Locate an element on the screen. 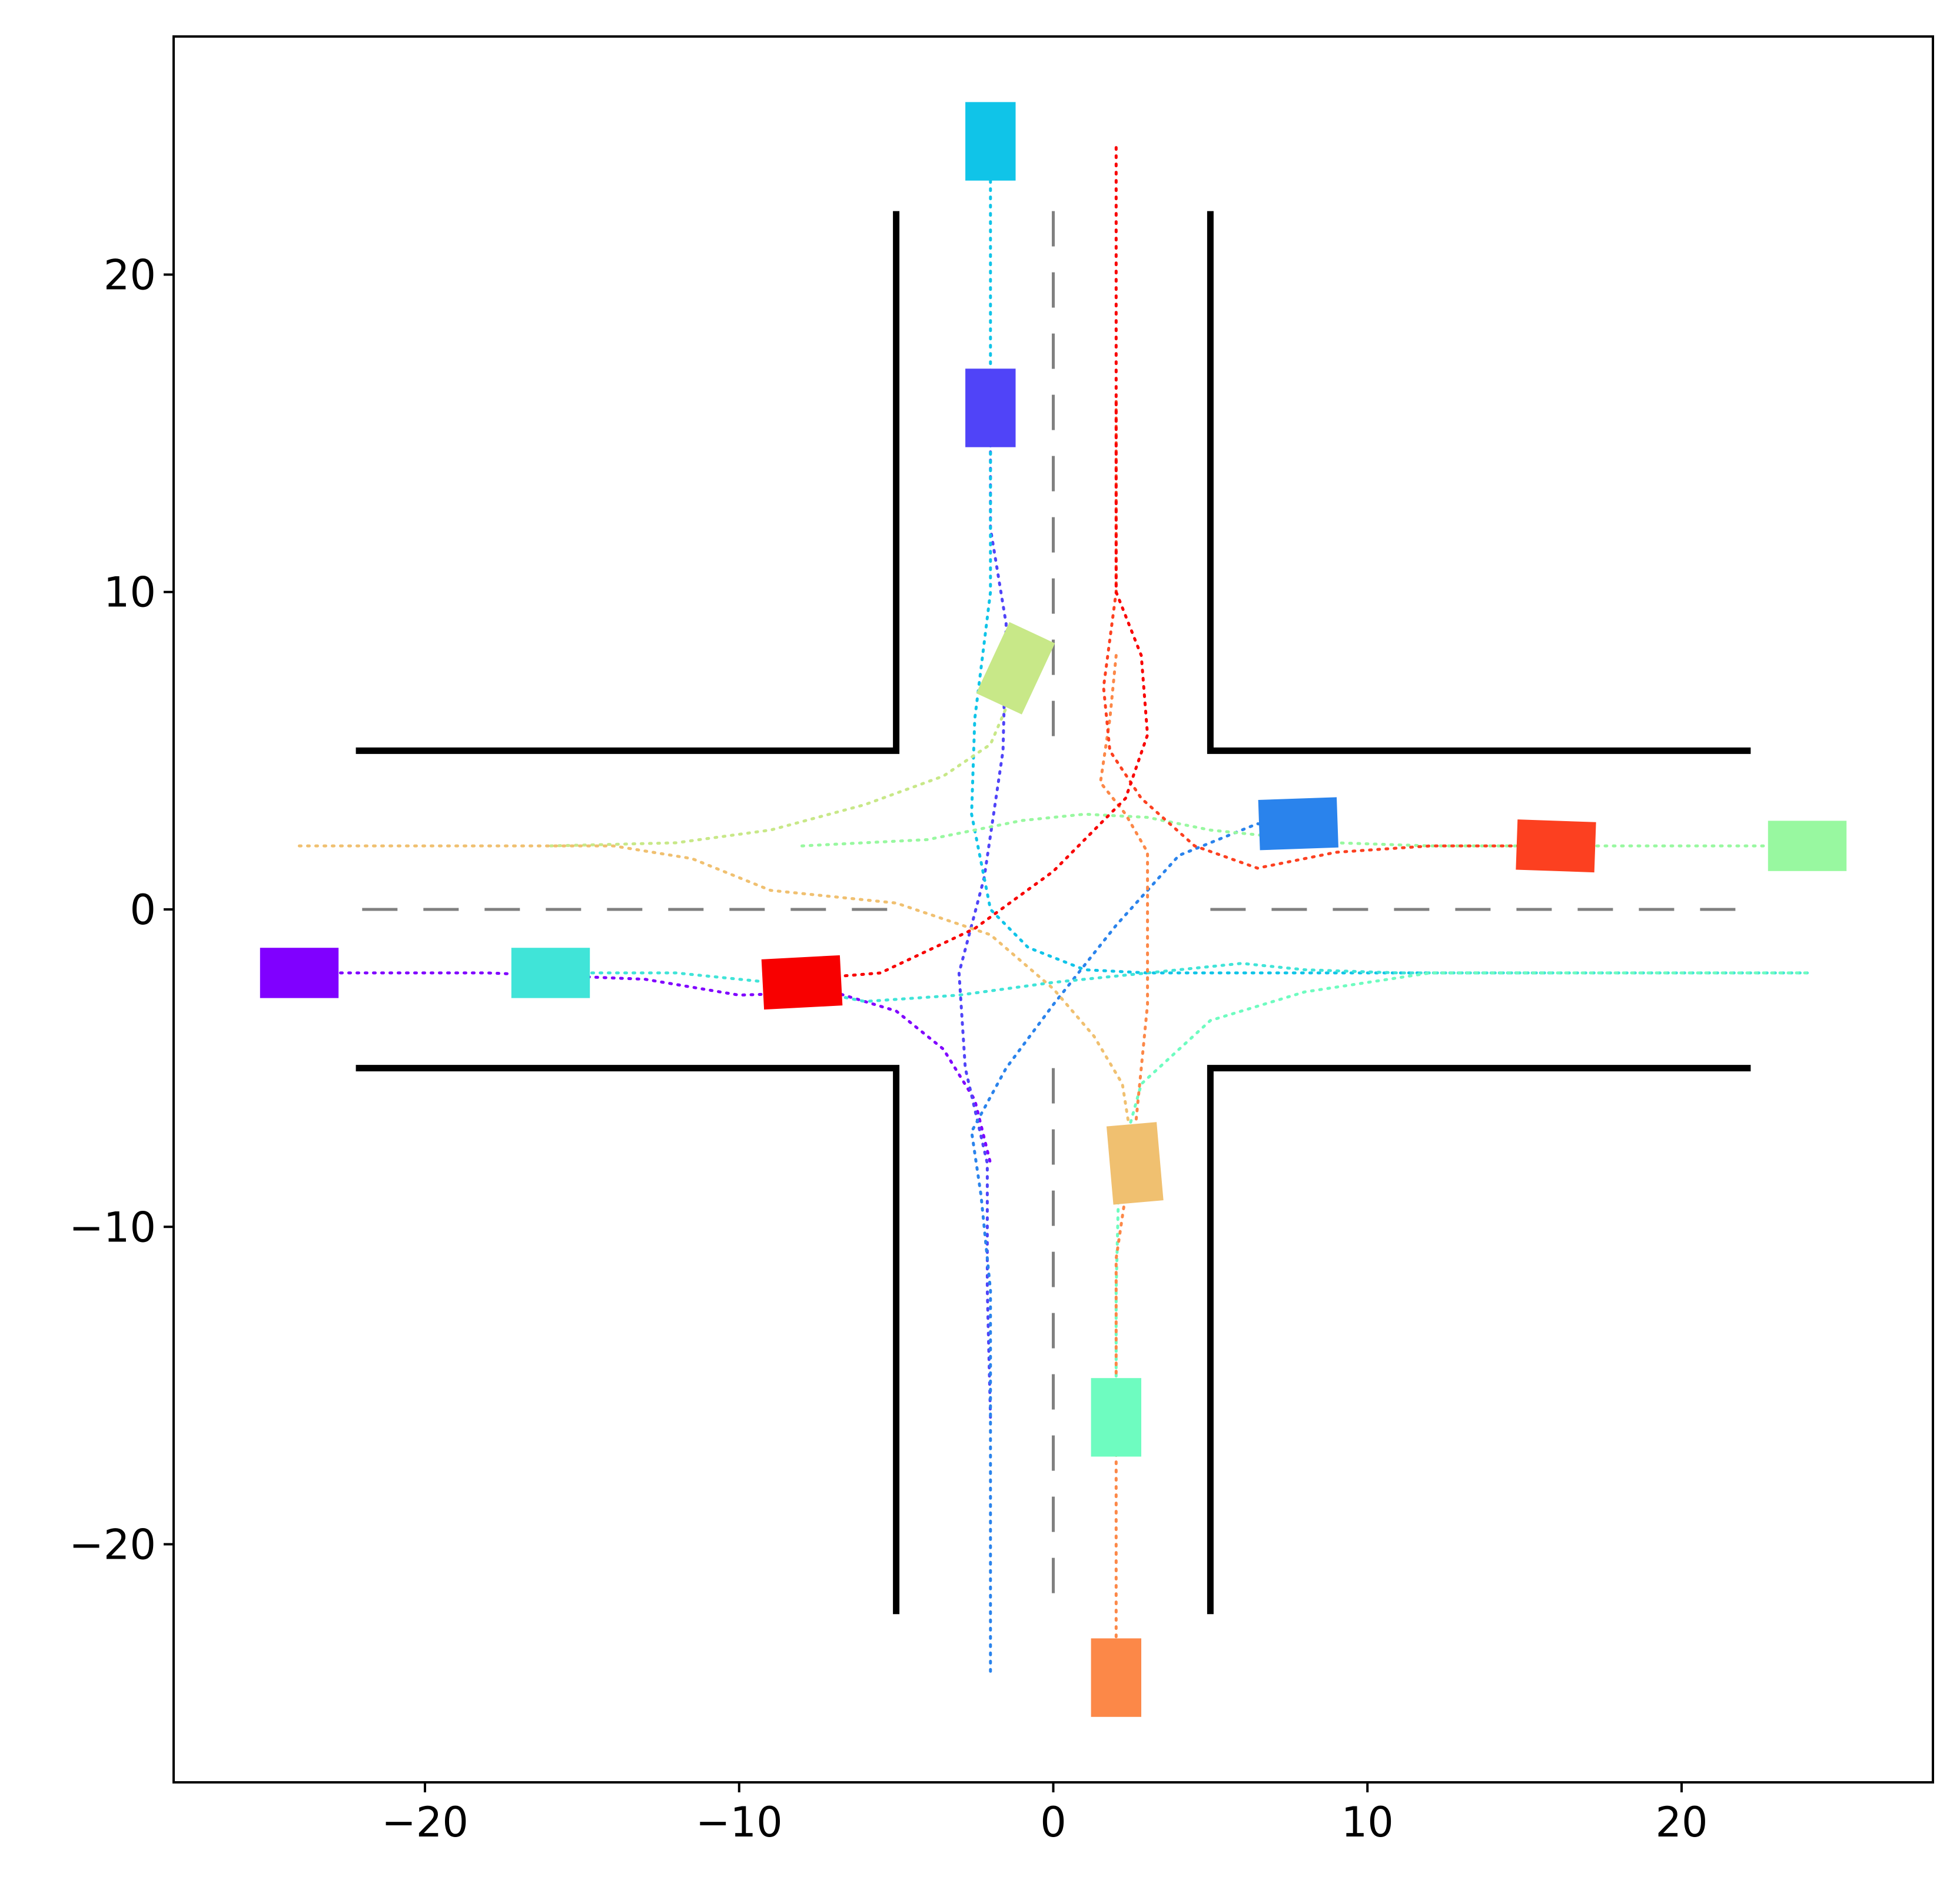 The height and width of the screenshot is (1893, 1960). y-tick-label: 10 is located at coordinates (130, 593).